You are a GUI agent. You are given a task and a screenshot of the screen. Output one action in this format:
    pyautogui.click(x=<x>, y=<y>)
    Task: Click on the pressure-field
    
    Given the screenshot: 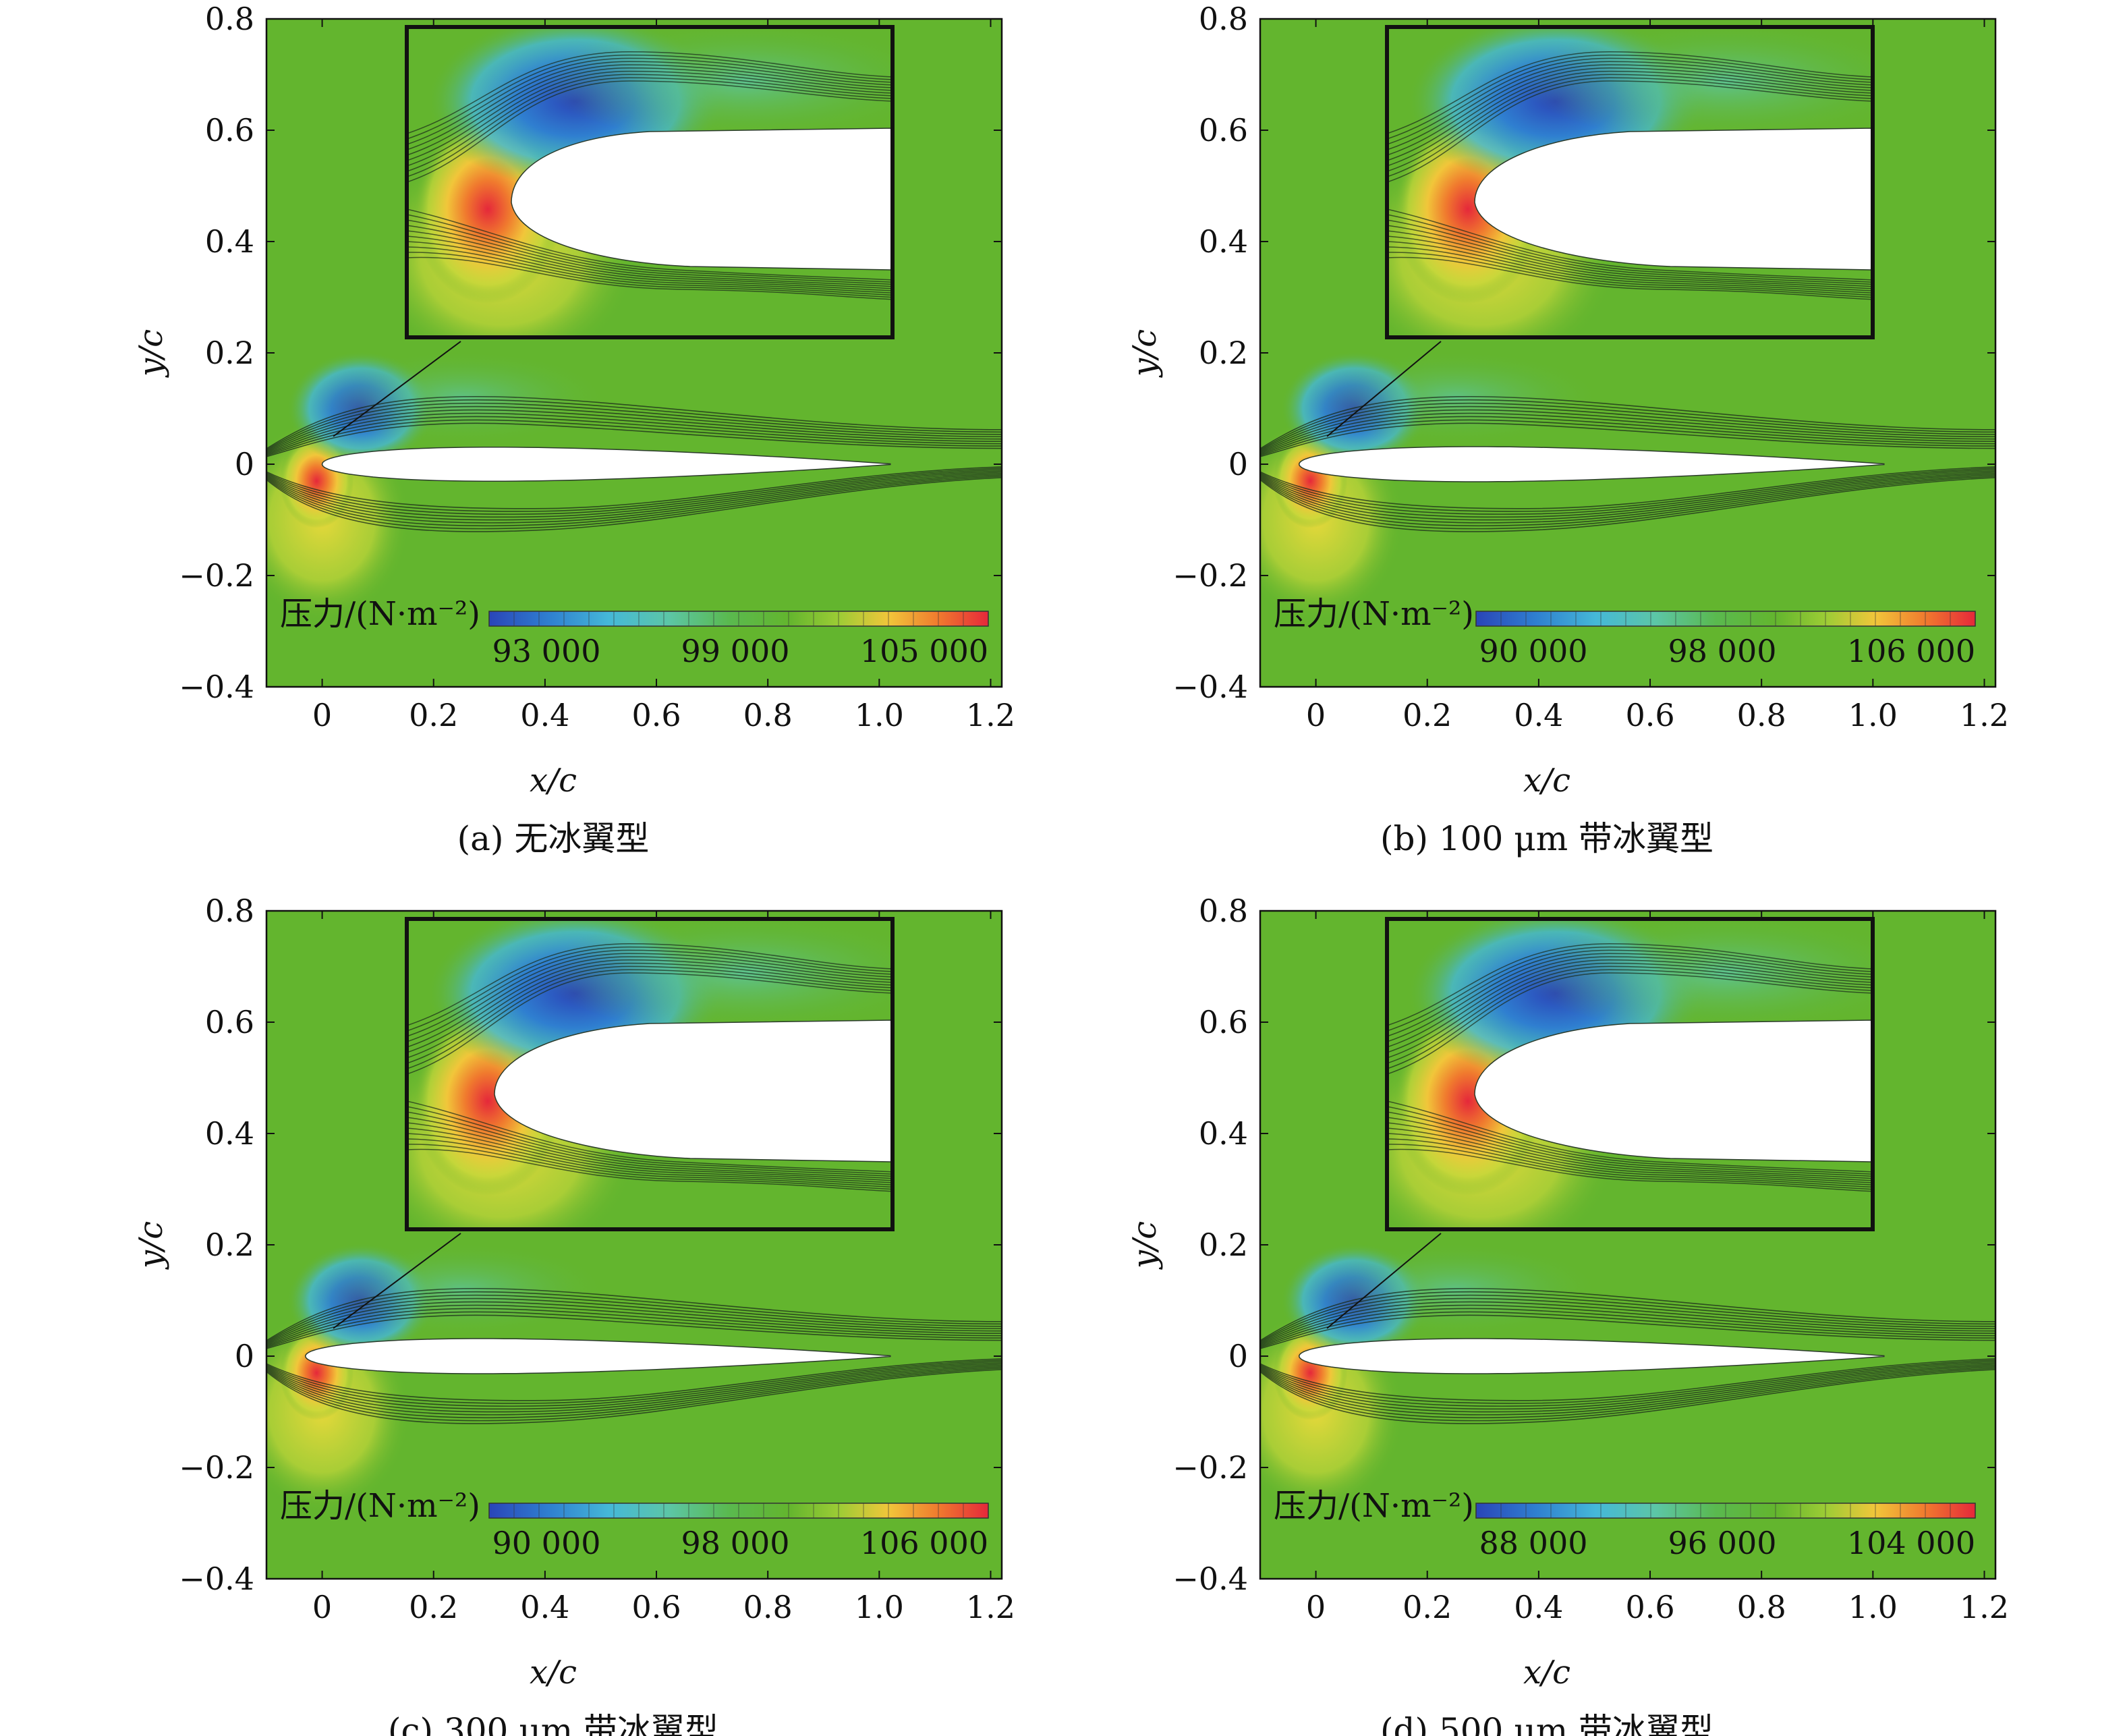 What is the action you would take?
    pyautogui.click(x=634, y=1245)
    